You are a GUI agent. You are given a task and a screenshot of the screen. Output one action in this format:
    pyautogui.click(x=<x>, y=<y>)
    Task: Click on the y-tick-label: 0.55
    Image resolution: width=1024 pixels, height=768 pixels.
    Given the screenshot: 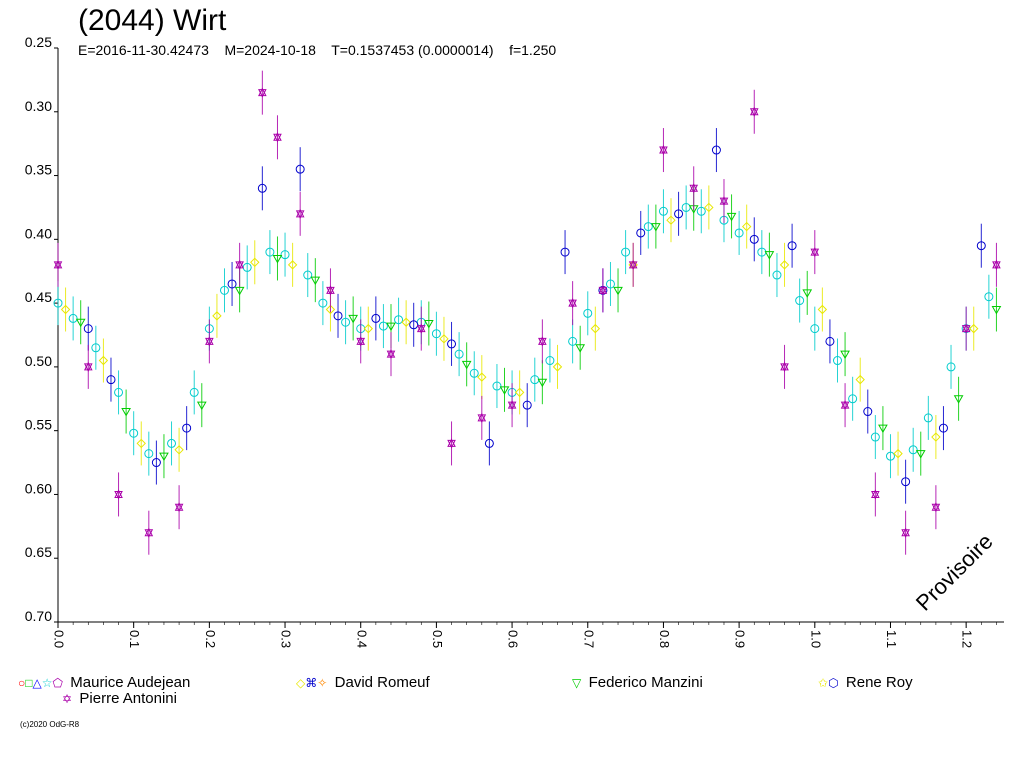 What is the action you would take?
    pyautogui.click(x=38, y=425)
    